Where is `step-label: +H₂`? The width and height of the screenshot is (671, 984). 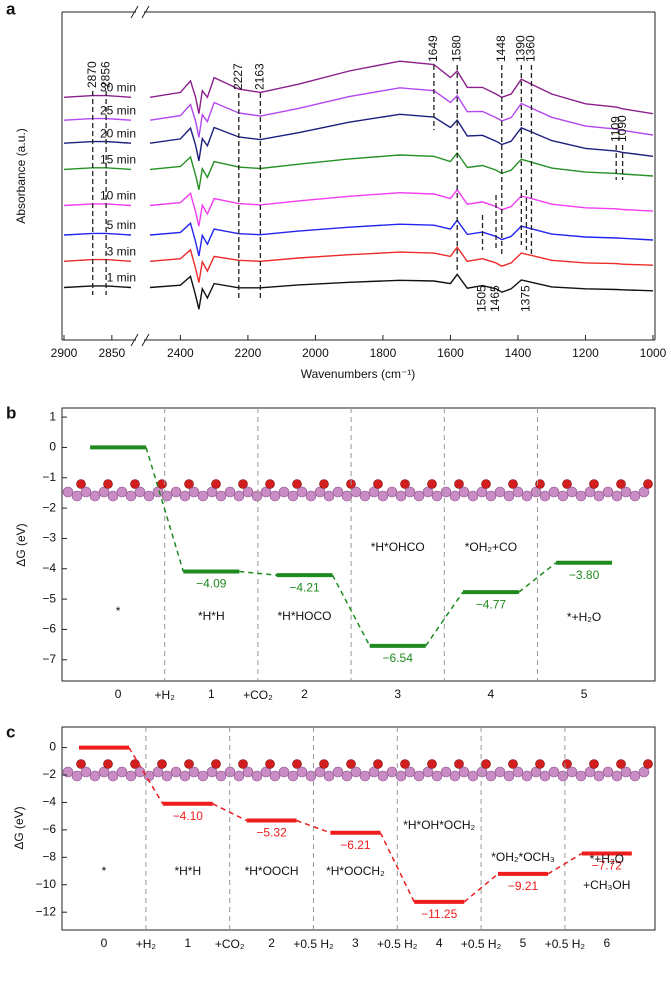 step-label: +H₂ is located at coordinates (146, 944).